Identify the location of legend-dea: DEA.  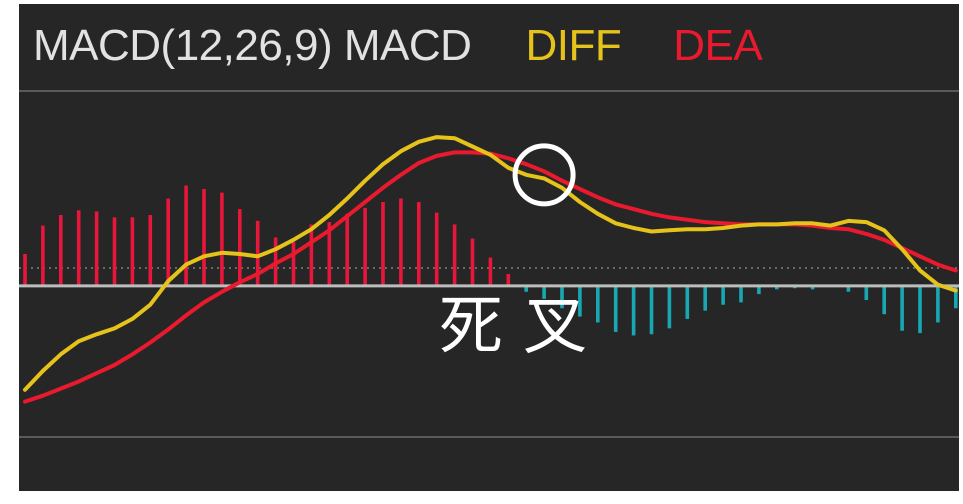
(718, 45).